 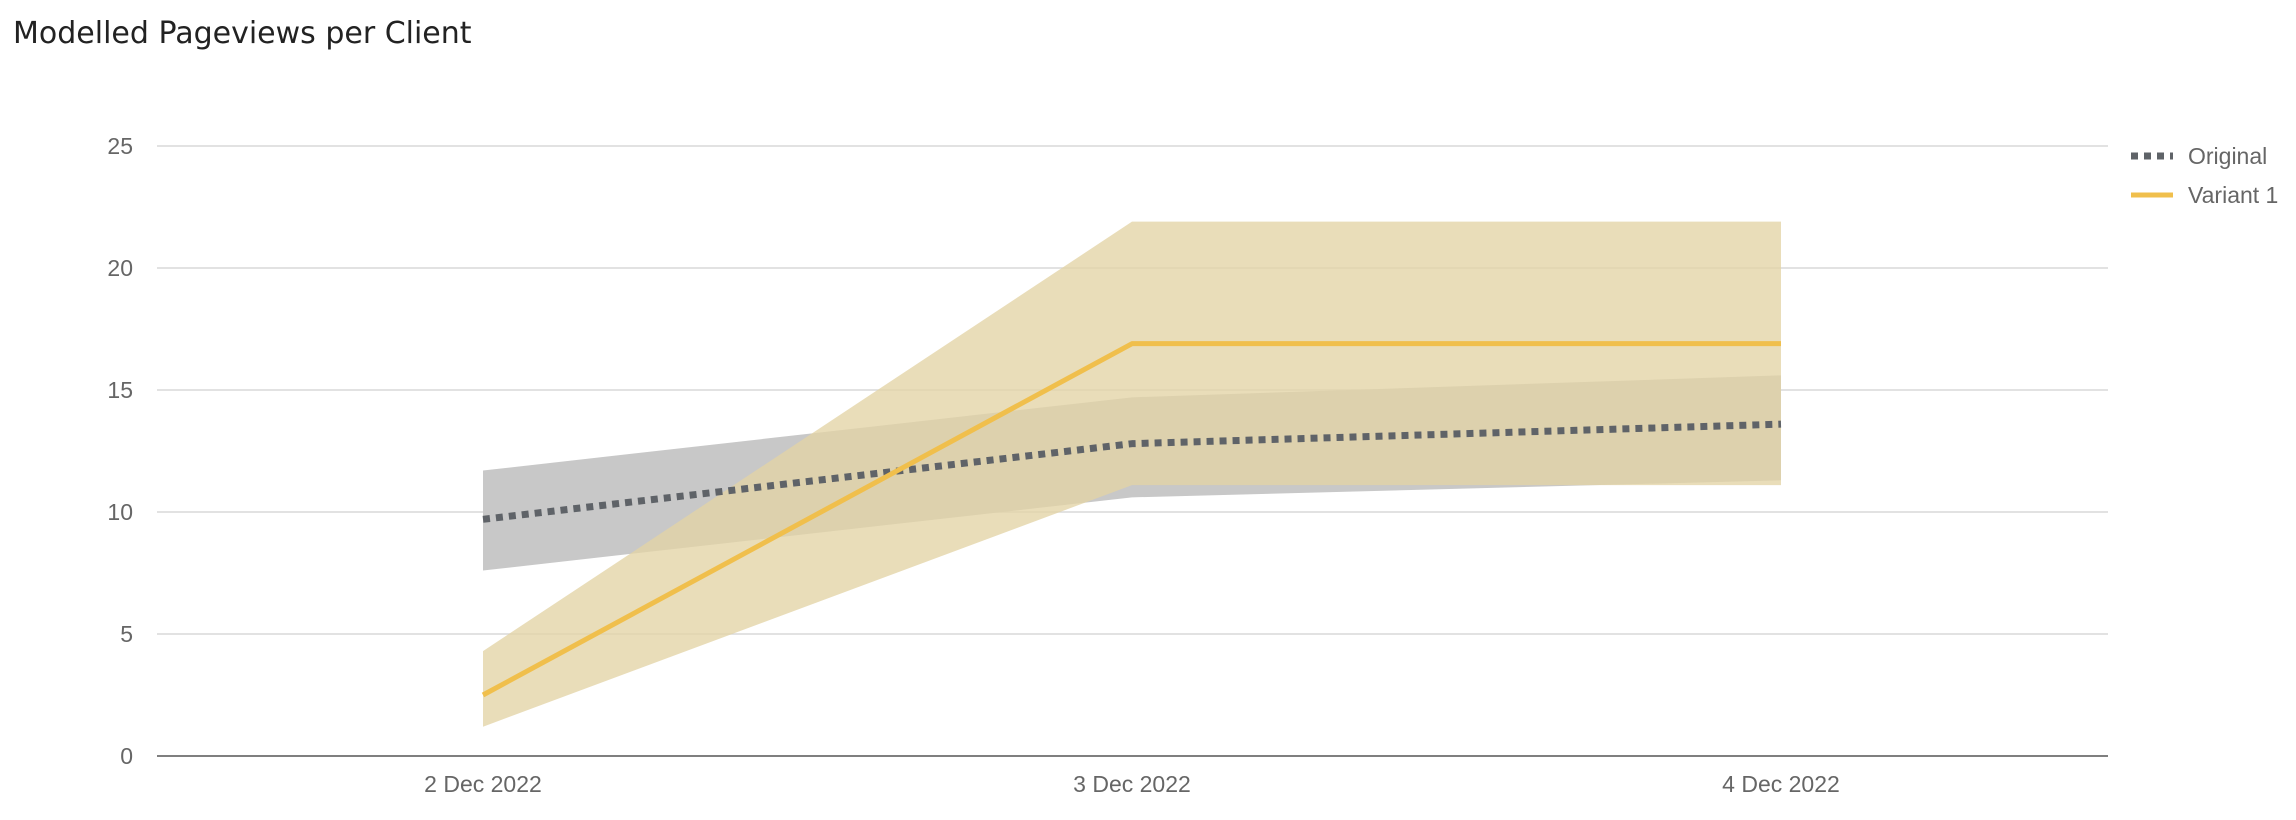 I want to click on y-tick-label: 5, so click(x=126, y=634).